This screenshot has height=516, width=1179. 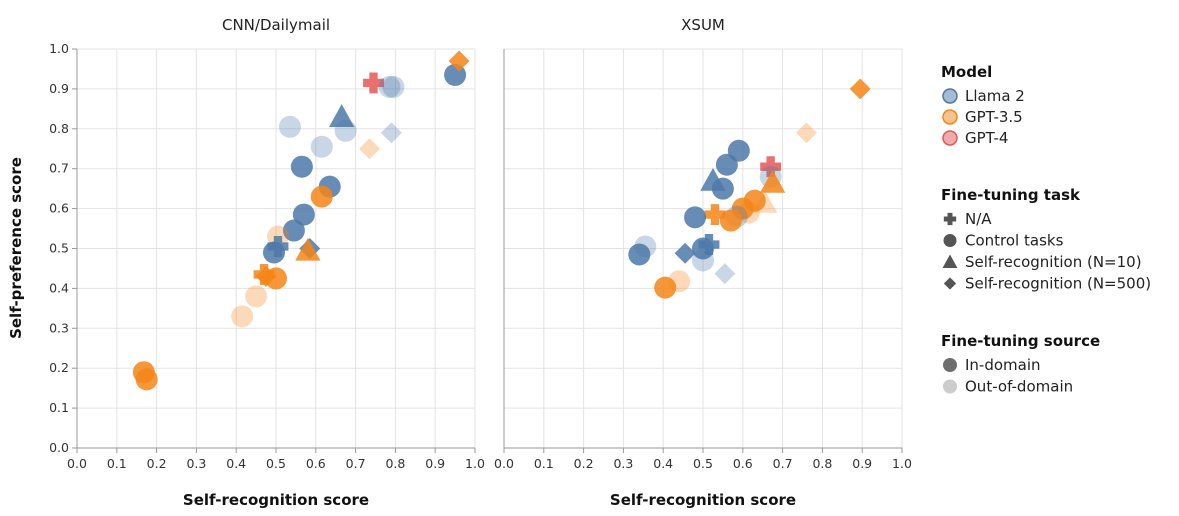 What do you see at coordinates (1003, 365) in the screenshot?
I see `legend-label: In-domain` at bounding box center [1003, 365].